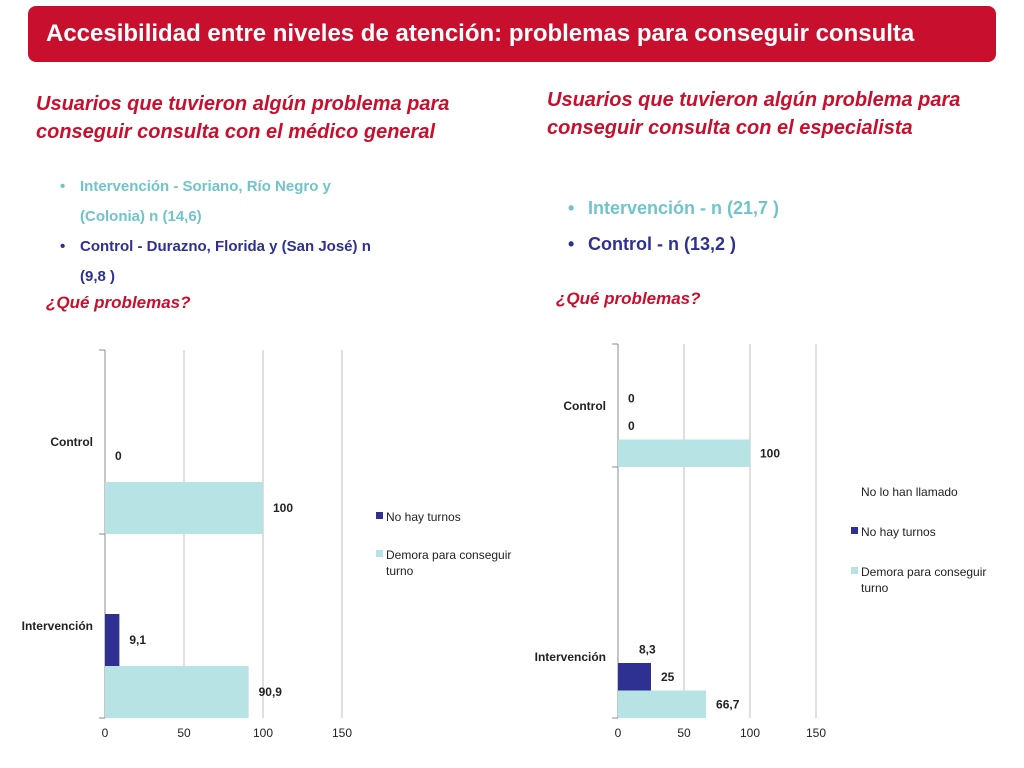 The height and width of the screenshot is (768, 1024). I want to click on data-label-no-lo-han-llamado-control: 0, so click(631, 398).